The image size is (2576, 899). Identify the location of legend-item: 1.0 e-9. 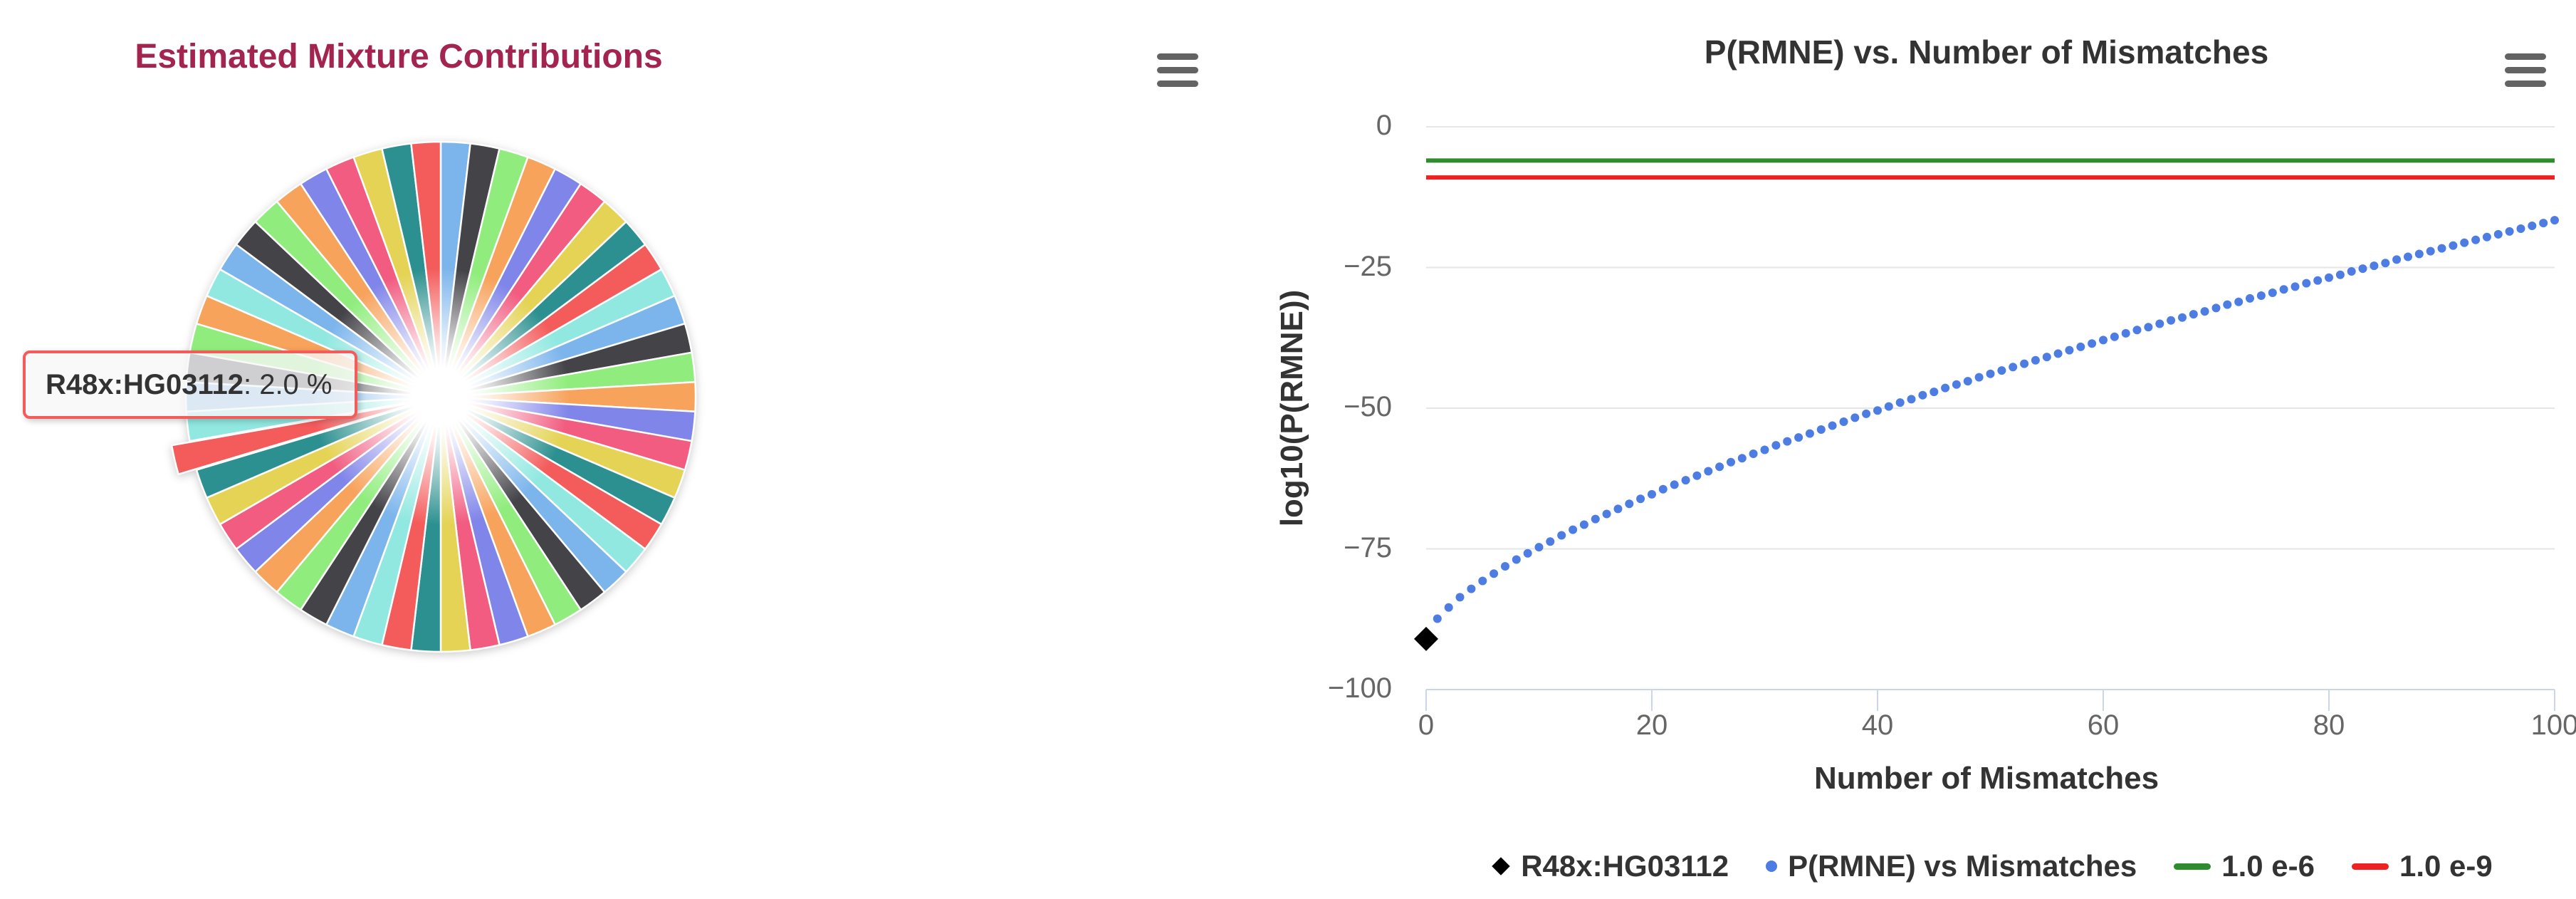
(2422, 866).